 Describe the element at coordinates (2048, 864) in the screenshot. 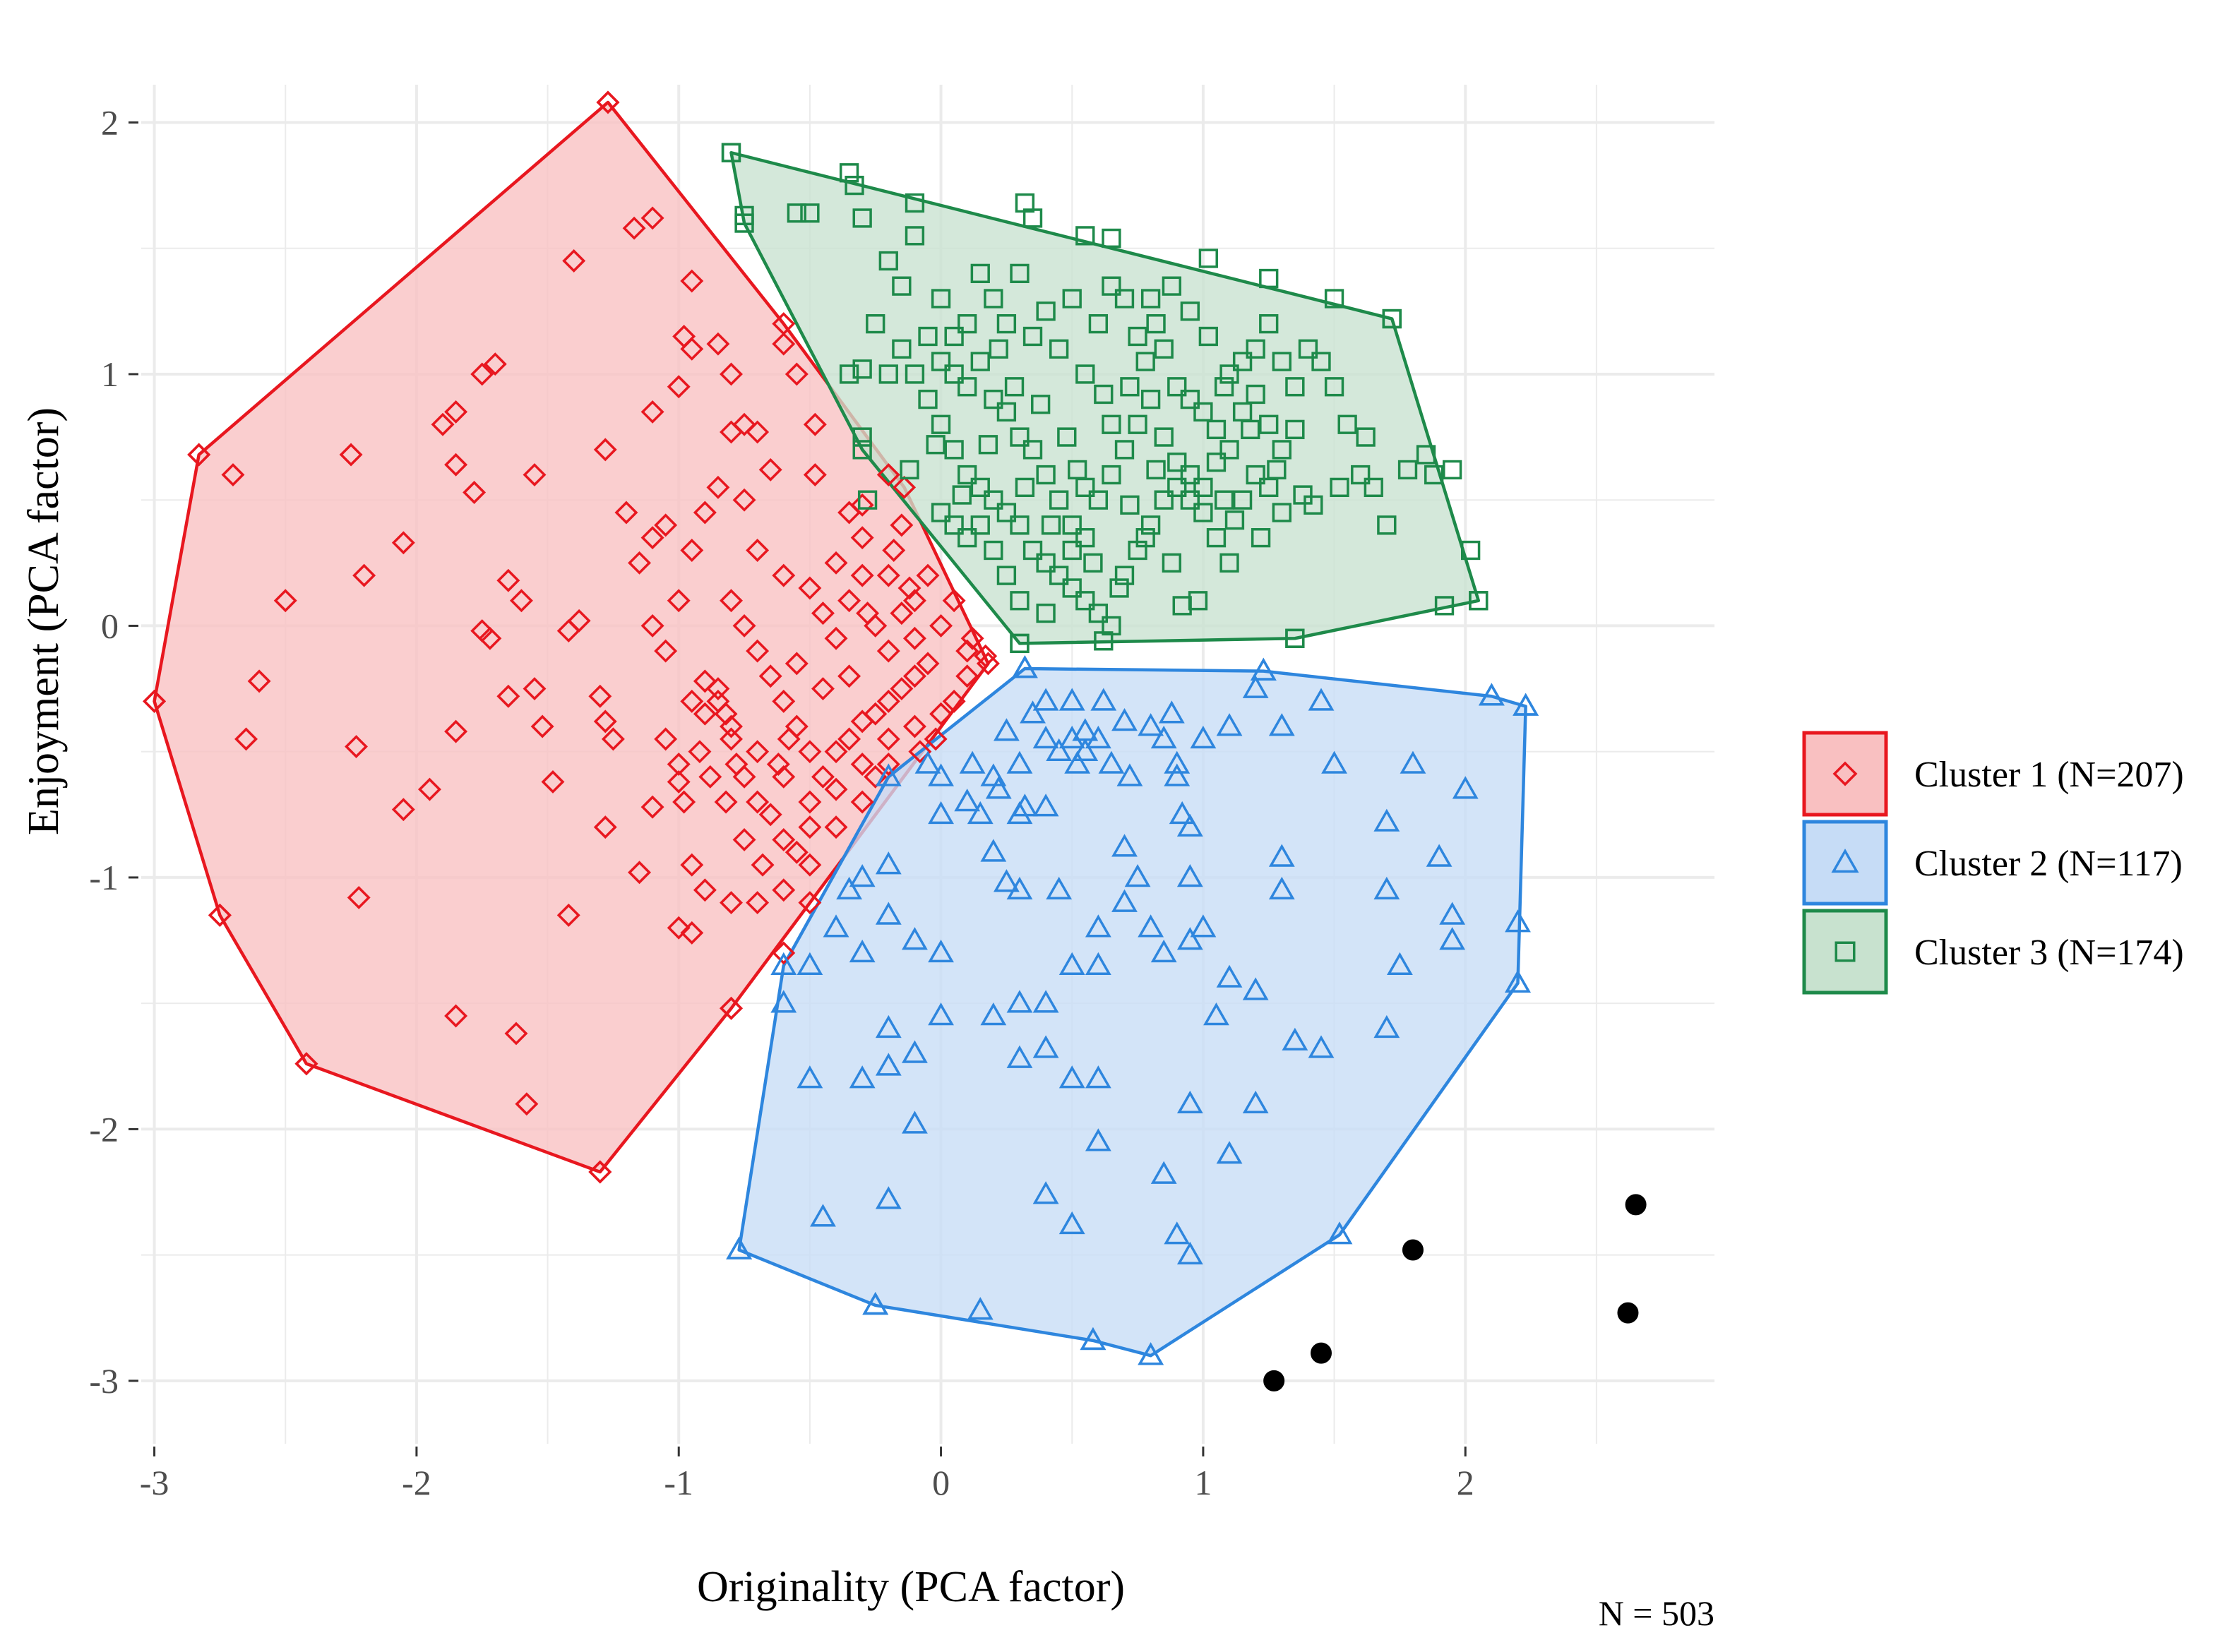

I see `legend-label: Cluster 2 (N=117)` at that location.